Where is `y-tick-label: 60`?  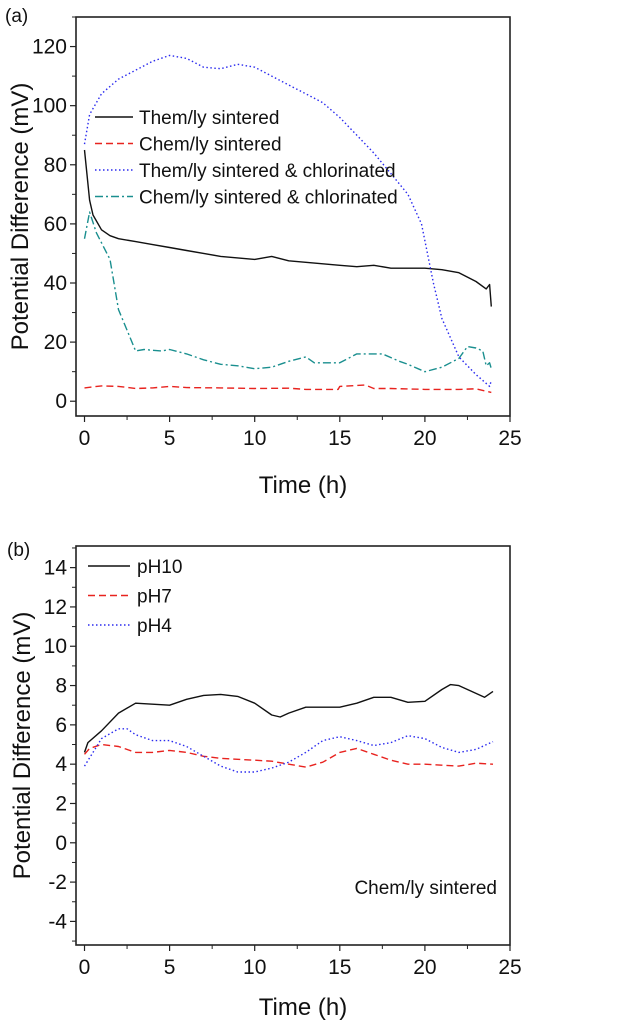
y-tick-label: 60 is located at coordinates (55, 224).